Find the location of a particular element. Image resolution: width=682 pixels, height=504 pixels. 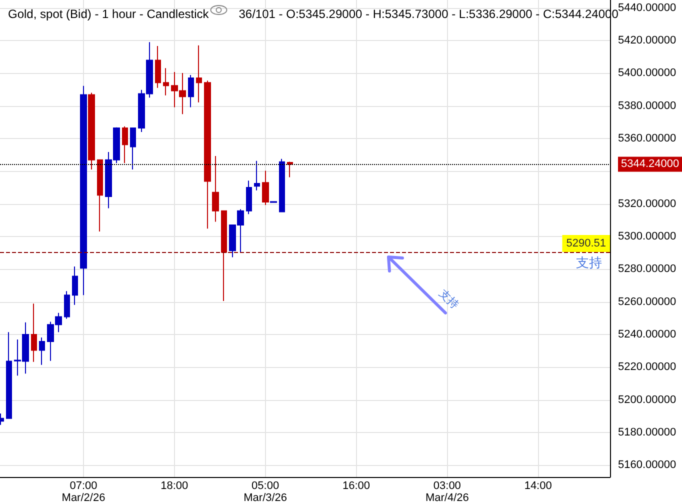

x-tick-label: 07:00 Mar/2/26 is located at coordinates (84, 492).